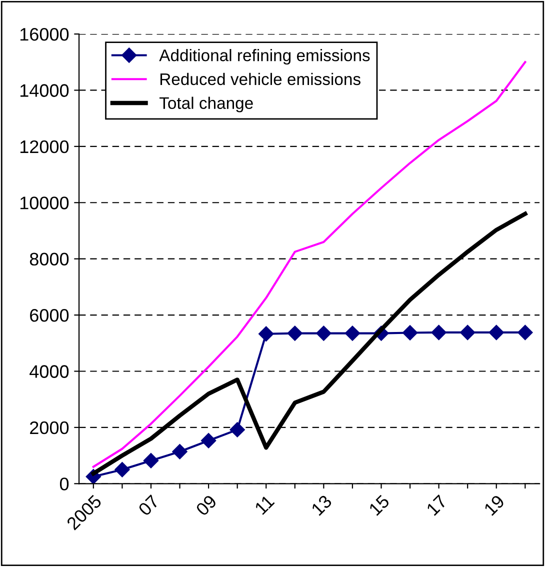 The width and height of the screenshot is (545, 567). Describe the element at coordinates (264, 504) in the screenshot. I see `x-tick-label: 11` at that location.